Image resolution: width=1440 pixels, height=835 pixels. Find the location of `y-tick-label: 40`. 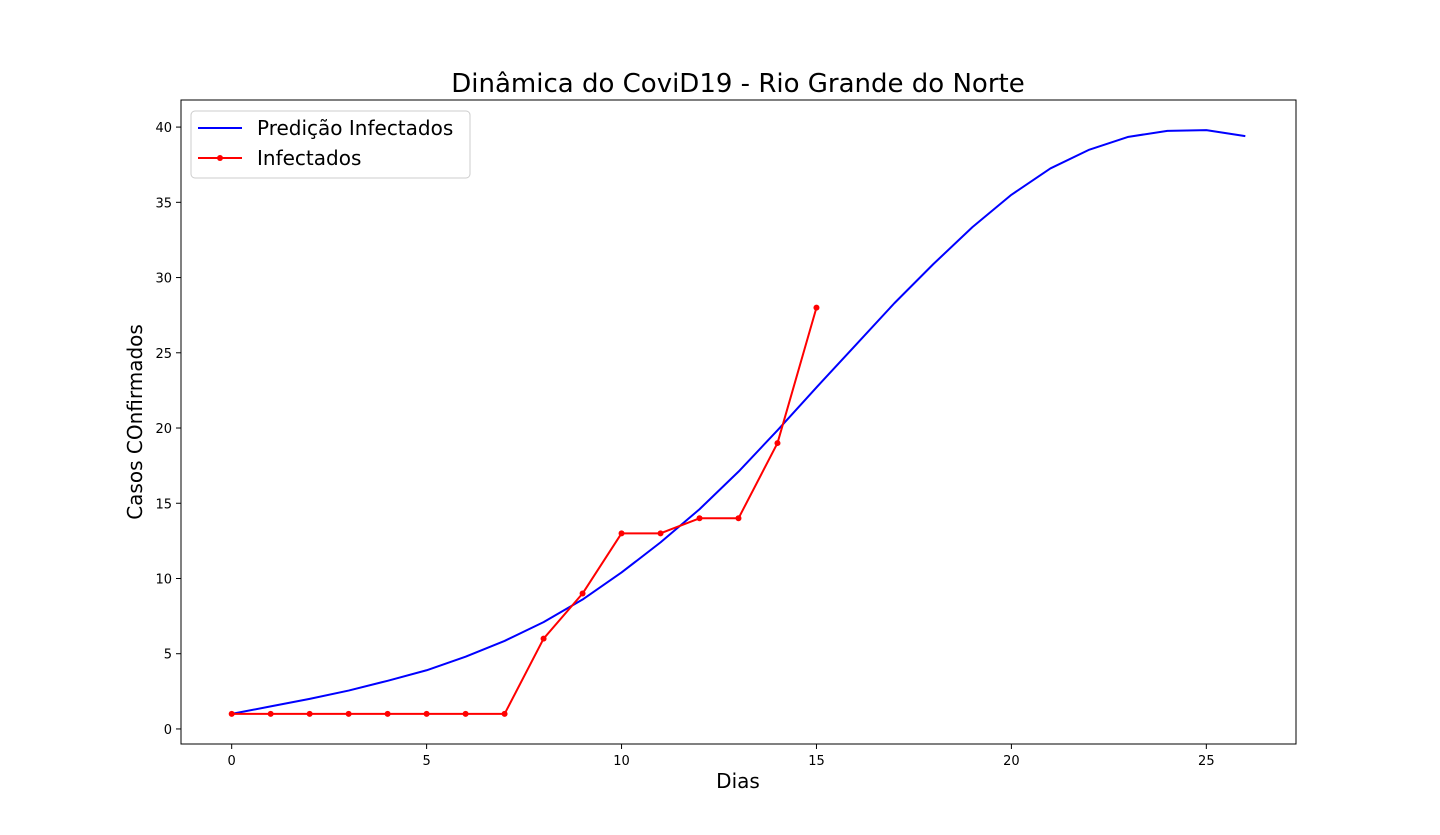

y-tick-label: 40 is located at coordinates (163, 128).